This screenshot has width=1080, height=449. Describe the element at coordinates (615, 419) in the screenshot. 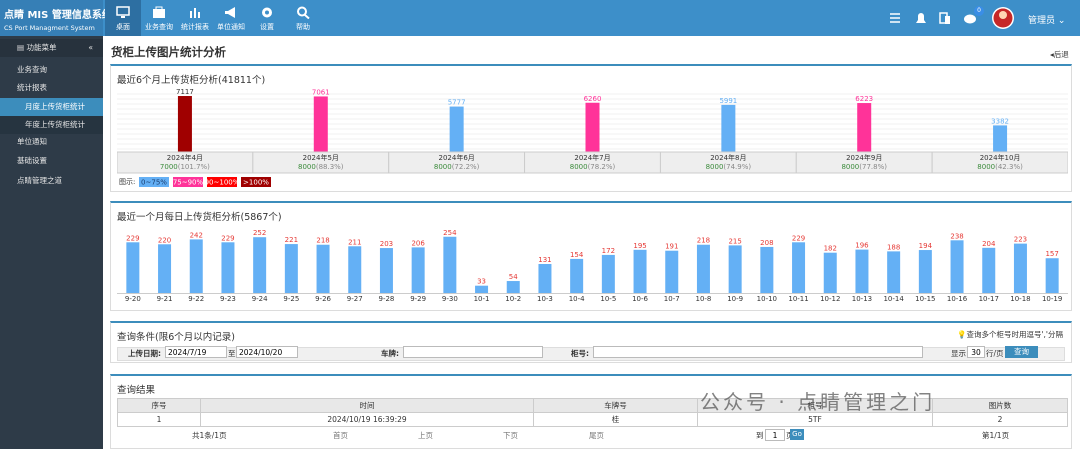

I see `cell: 桂` at that location.